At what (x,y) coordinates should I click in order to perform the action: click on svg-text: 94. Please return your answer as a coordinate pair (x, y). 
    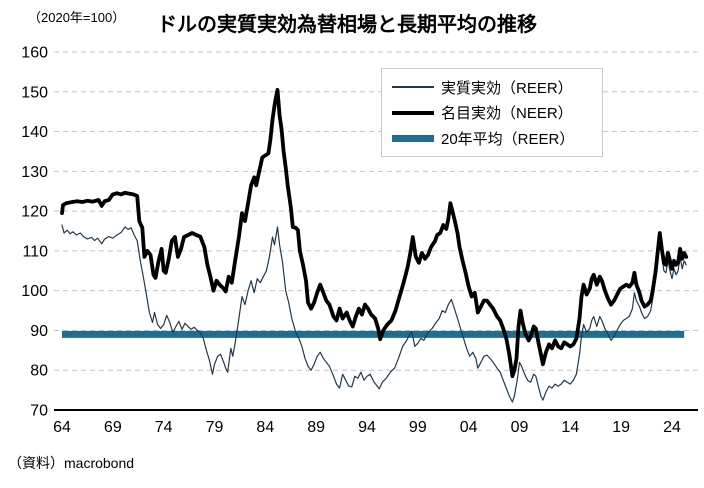
    Looking at the image, I should click on (367, 427).